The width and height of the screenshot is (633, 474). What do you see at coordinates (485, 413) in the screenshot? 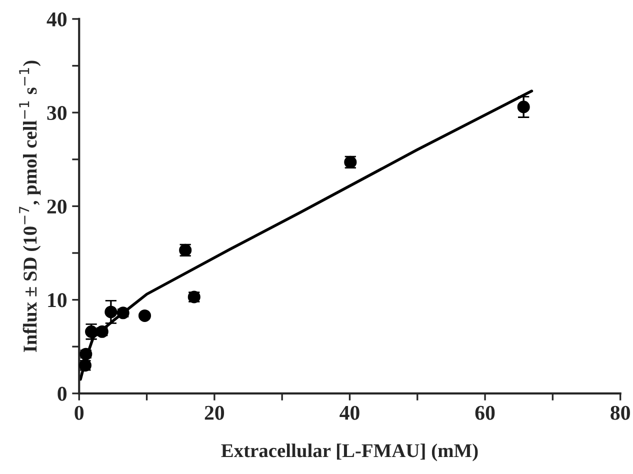
I see `x-tick-label: 60` at bounding box center [485, 413].